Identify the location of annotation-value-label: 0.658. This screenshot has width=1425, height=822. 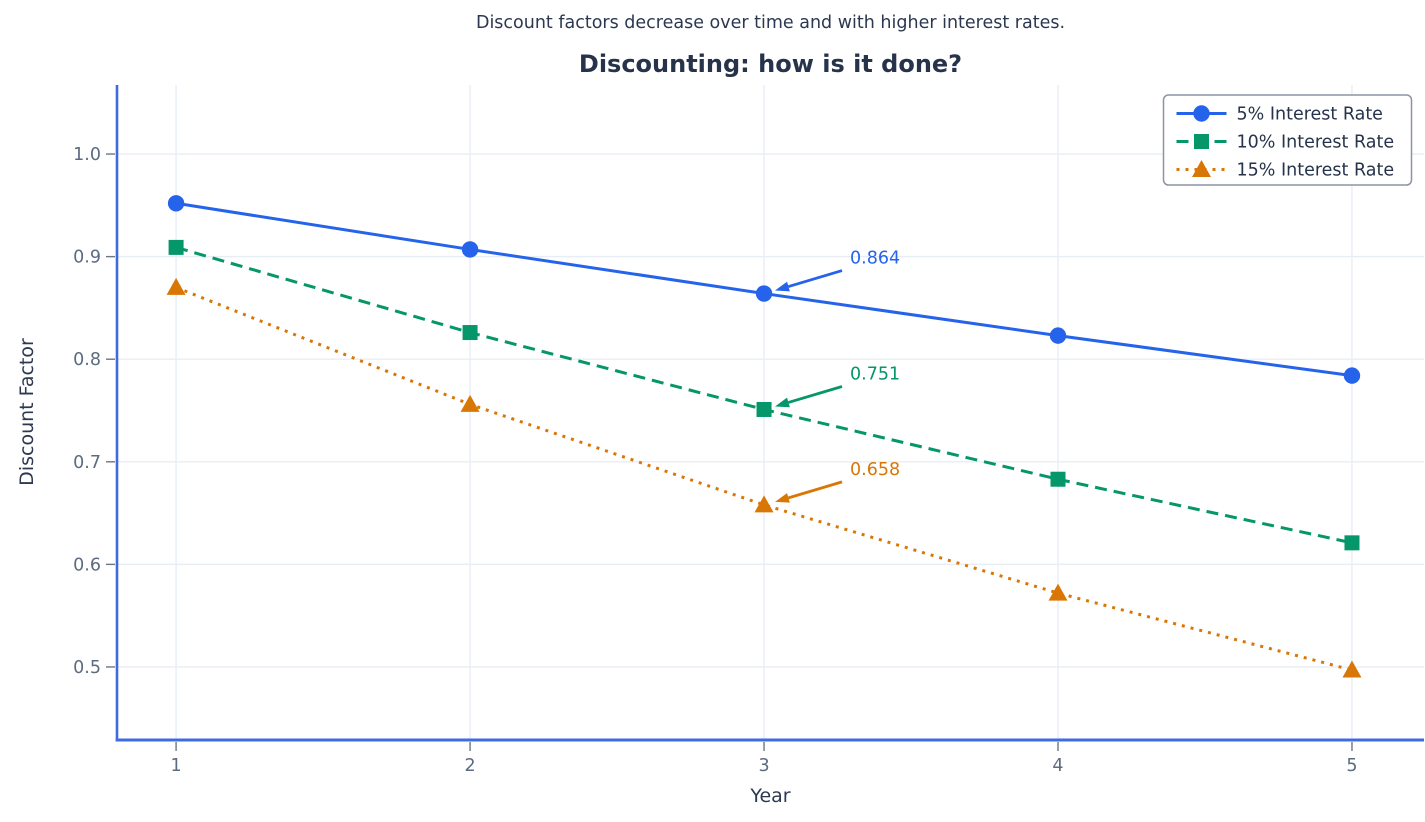
(875, 470).